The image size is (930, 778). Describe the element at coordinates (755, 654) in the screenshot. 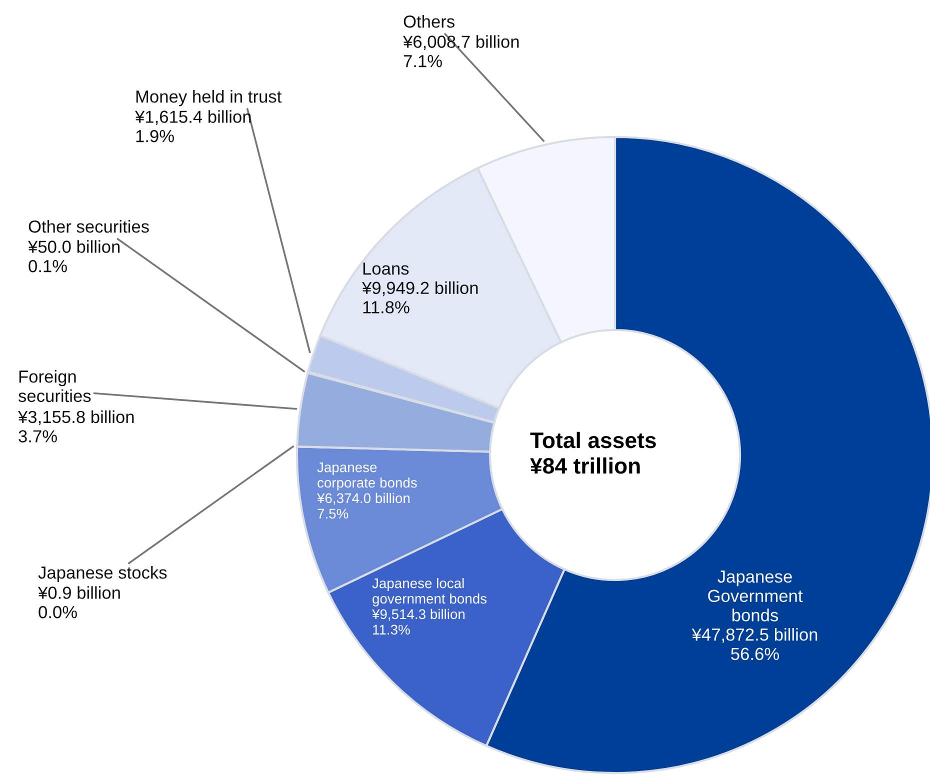

I see `text: 56.6%` at that location.